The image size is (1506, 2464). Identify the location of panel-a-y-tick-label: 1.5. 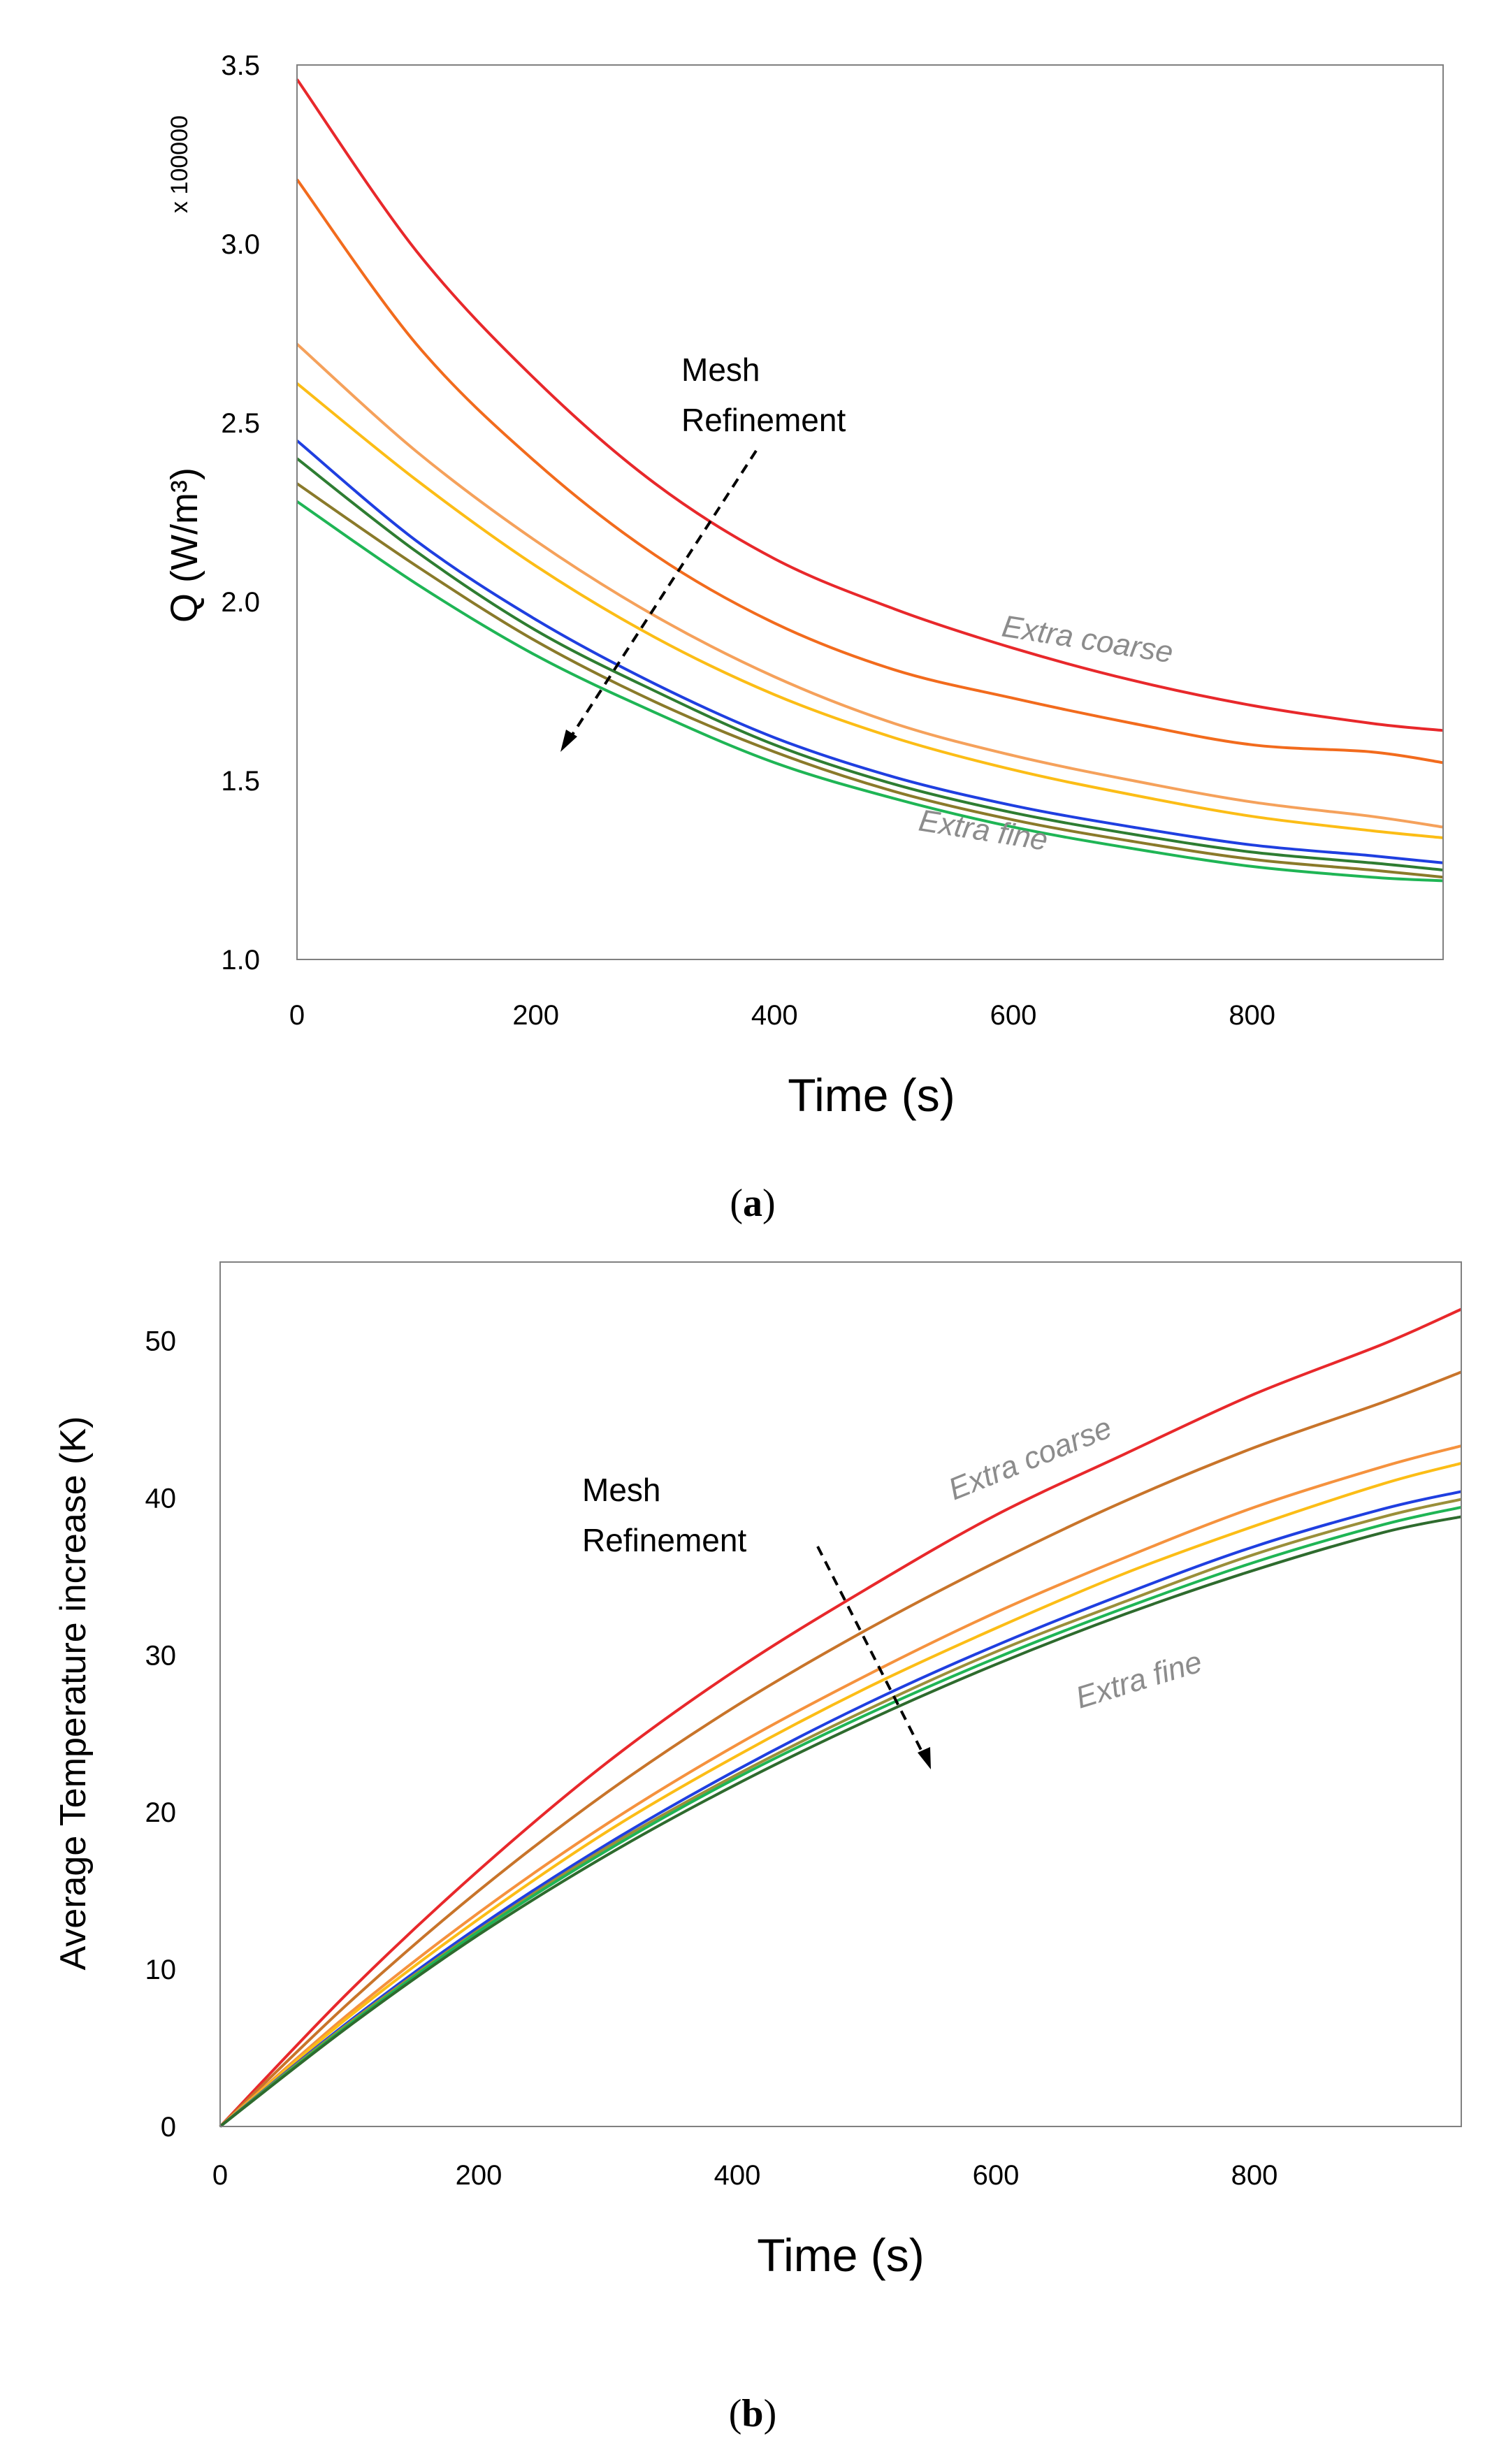
(240, 781).